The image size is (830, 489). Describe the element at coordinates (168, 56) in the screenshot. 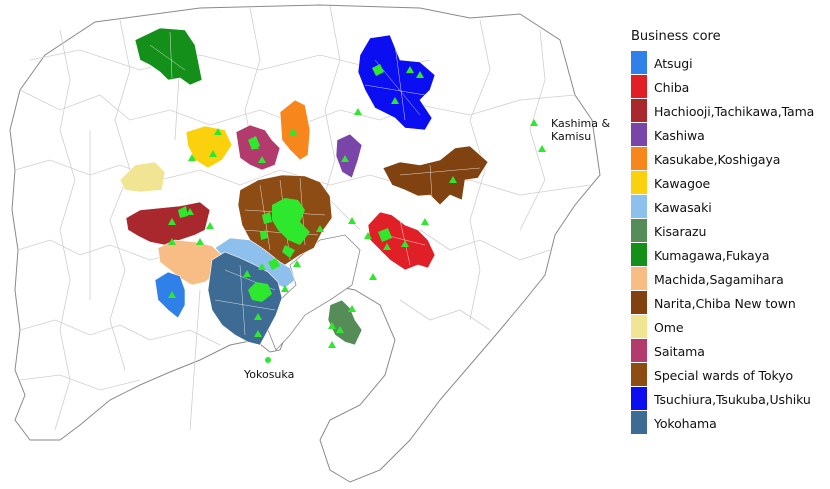

I see `region-kumagawa-fukaya` at that location.